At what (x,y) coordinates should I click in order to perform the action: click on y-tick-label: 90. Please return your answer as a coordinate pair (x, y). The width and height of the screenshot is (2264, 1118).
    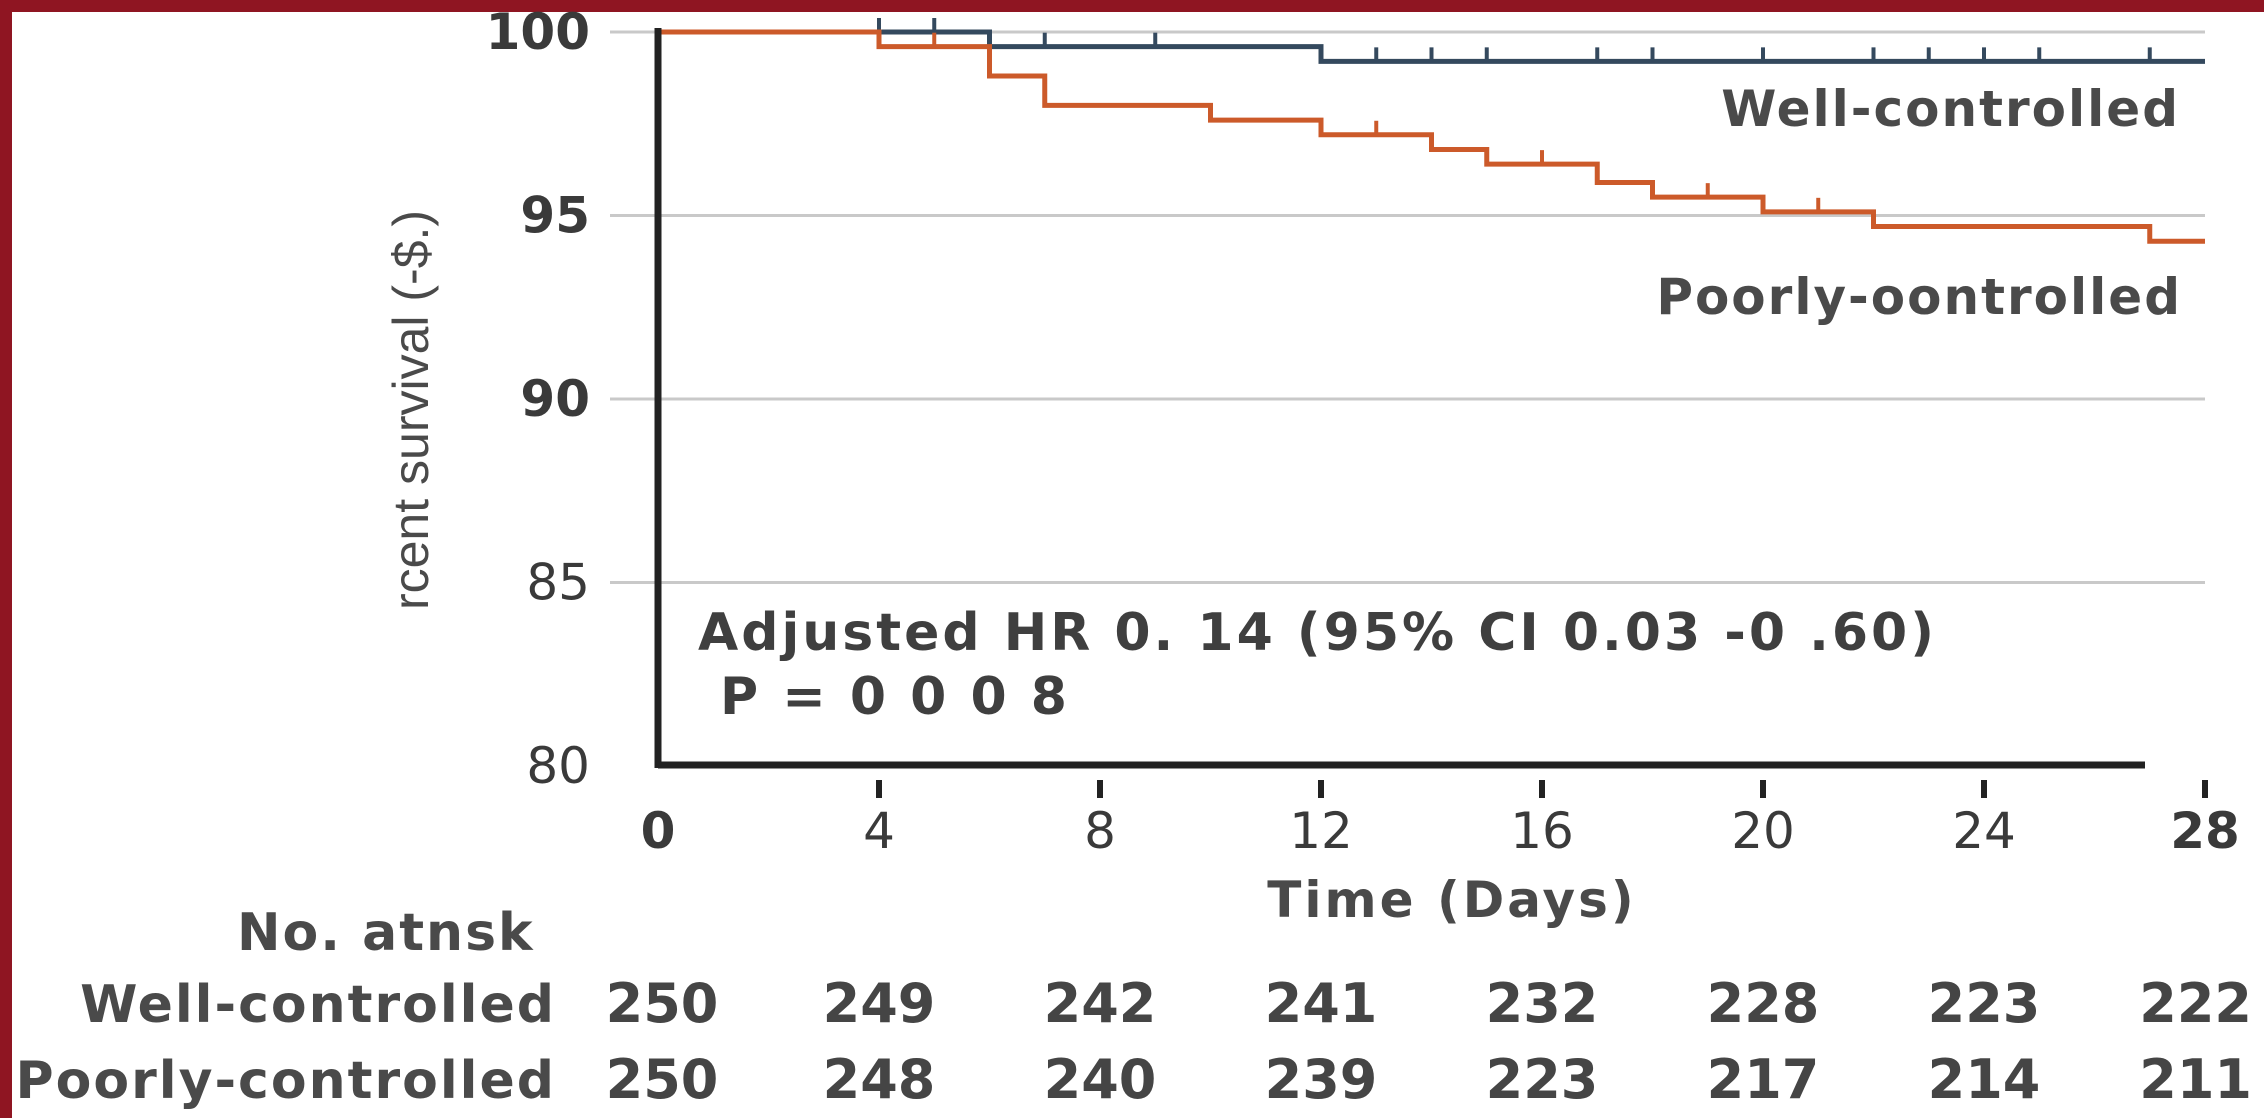
    Looking at the image, I should click on (555, 399).